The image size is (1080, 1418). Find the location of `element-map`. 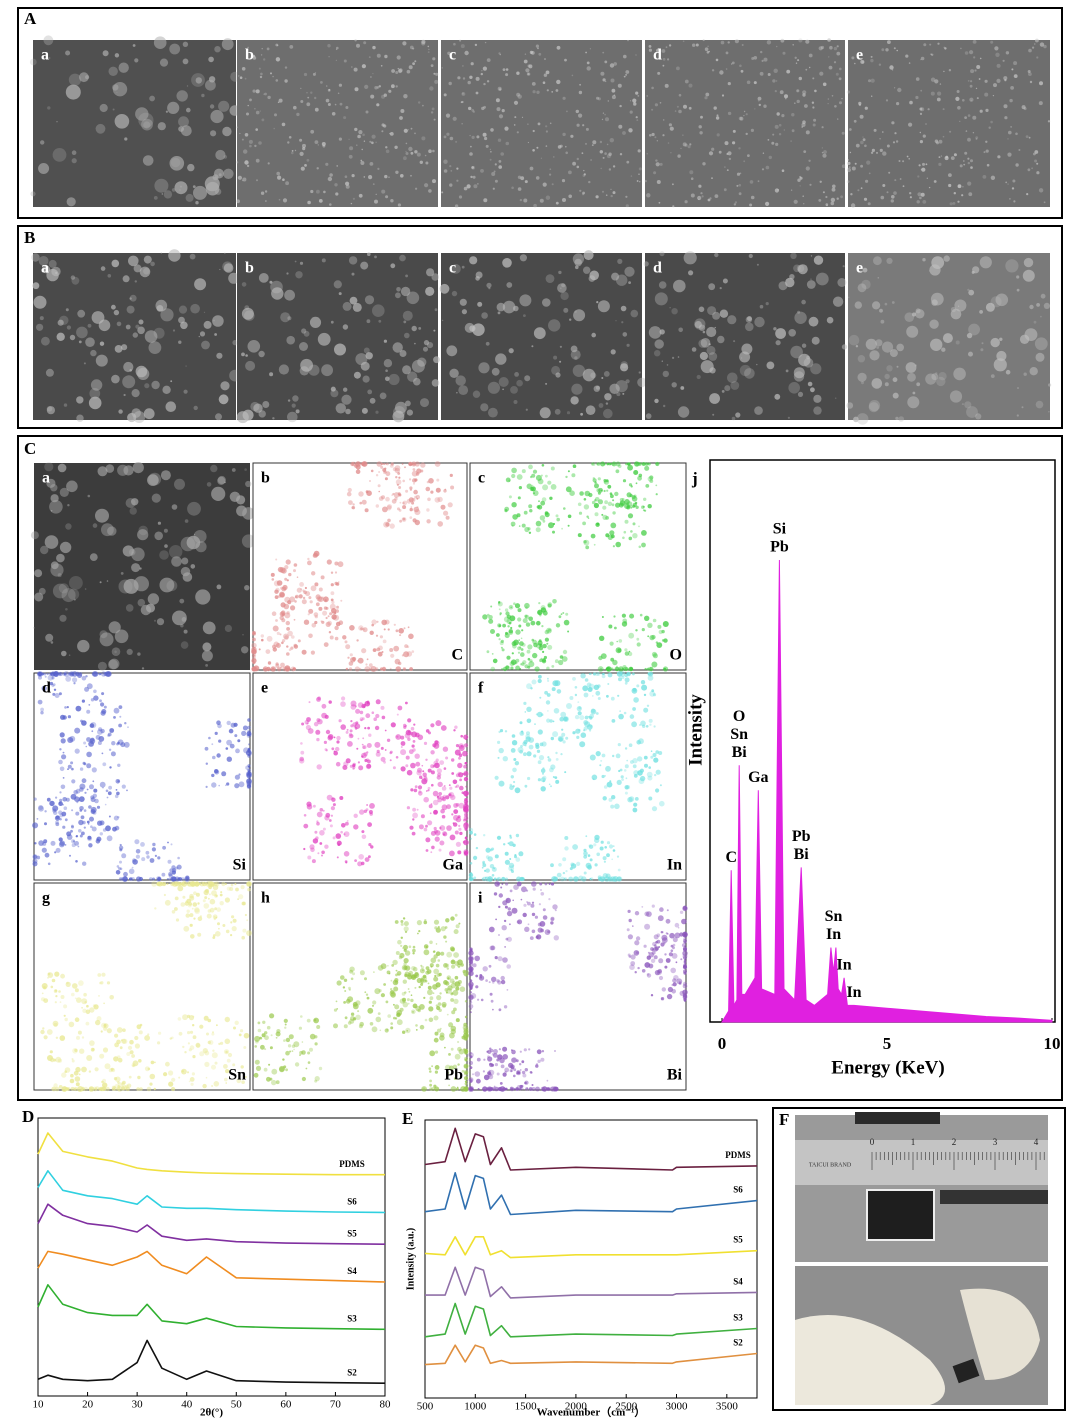

element-map is located at coordinates (578, 566).